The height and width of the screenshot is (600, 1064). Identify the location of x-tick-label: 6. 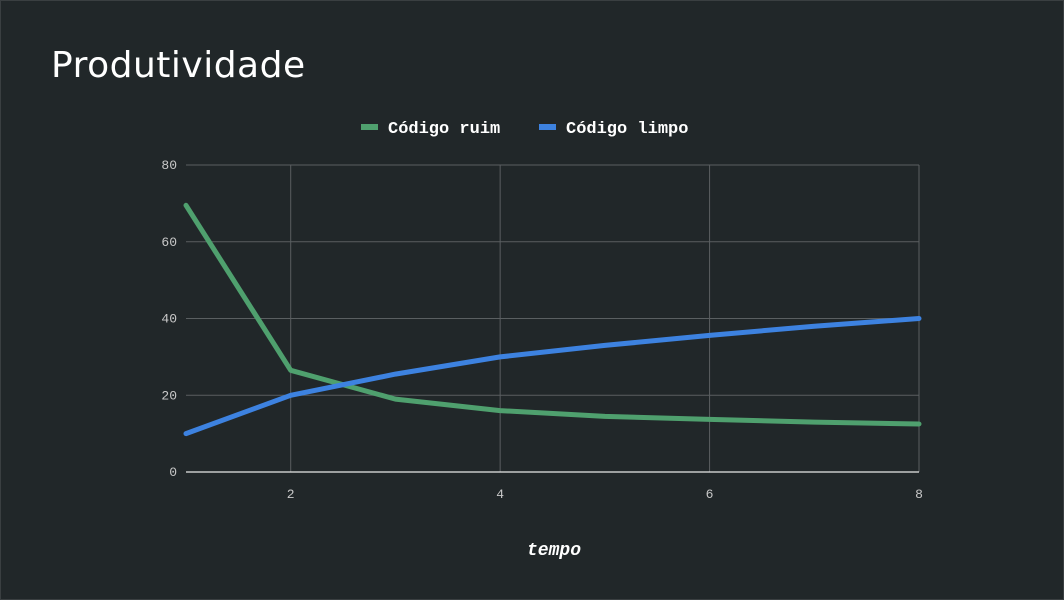
(710, 494).